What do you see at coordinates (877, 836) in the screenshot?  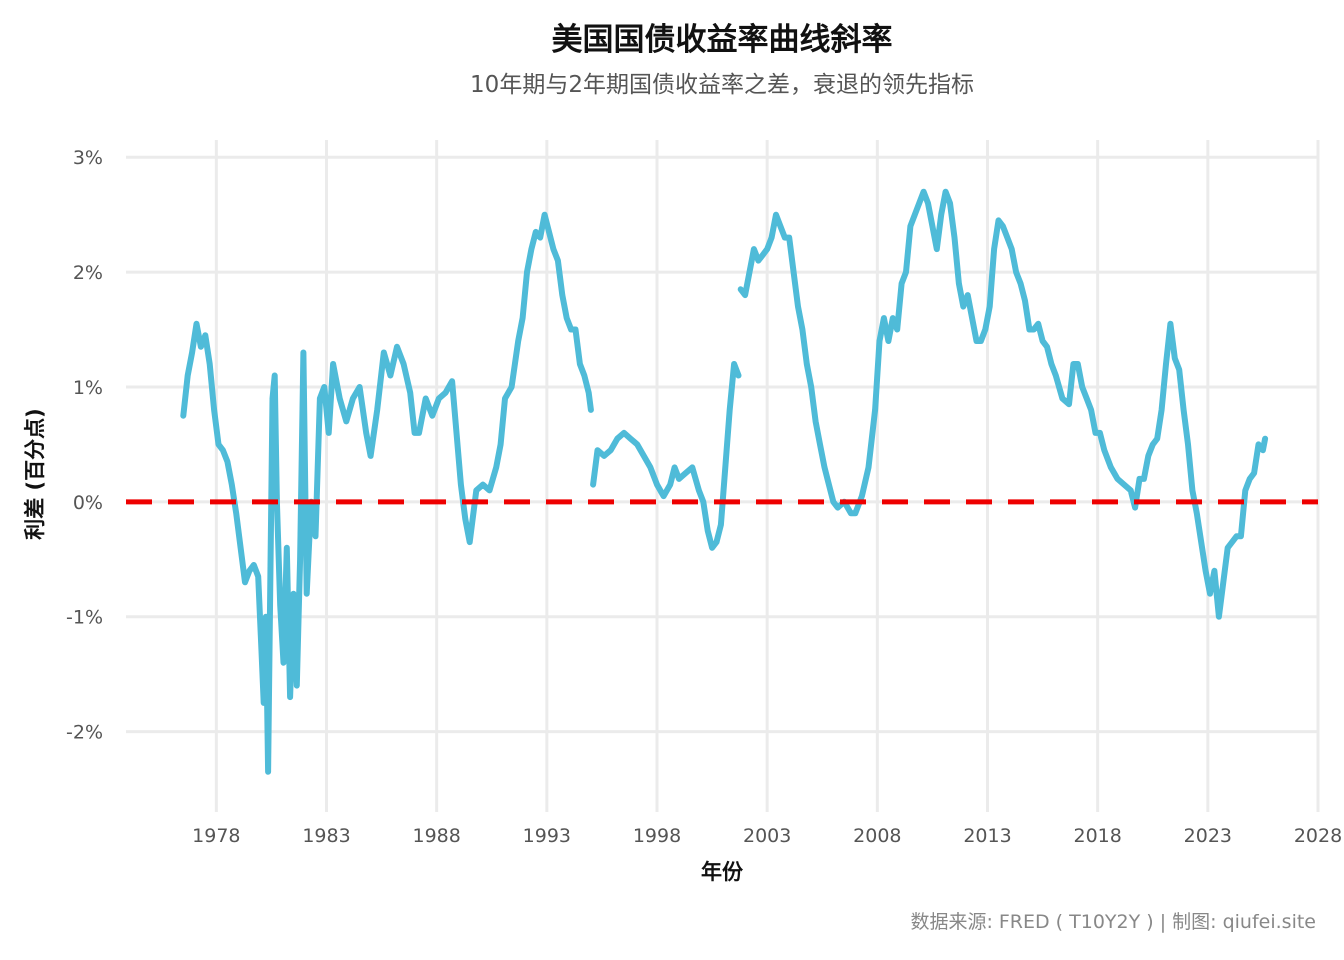 I see `x-tick-label: 2008` at bounding box center [877, 836].